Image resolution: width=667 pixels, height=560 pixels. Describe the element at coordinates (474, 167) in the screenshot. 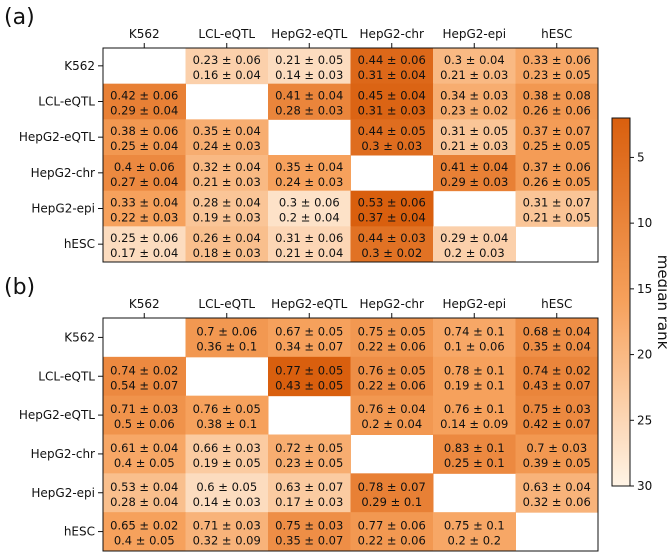

I see `cell-value-top: 0.41 ± 0.04` at that location.